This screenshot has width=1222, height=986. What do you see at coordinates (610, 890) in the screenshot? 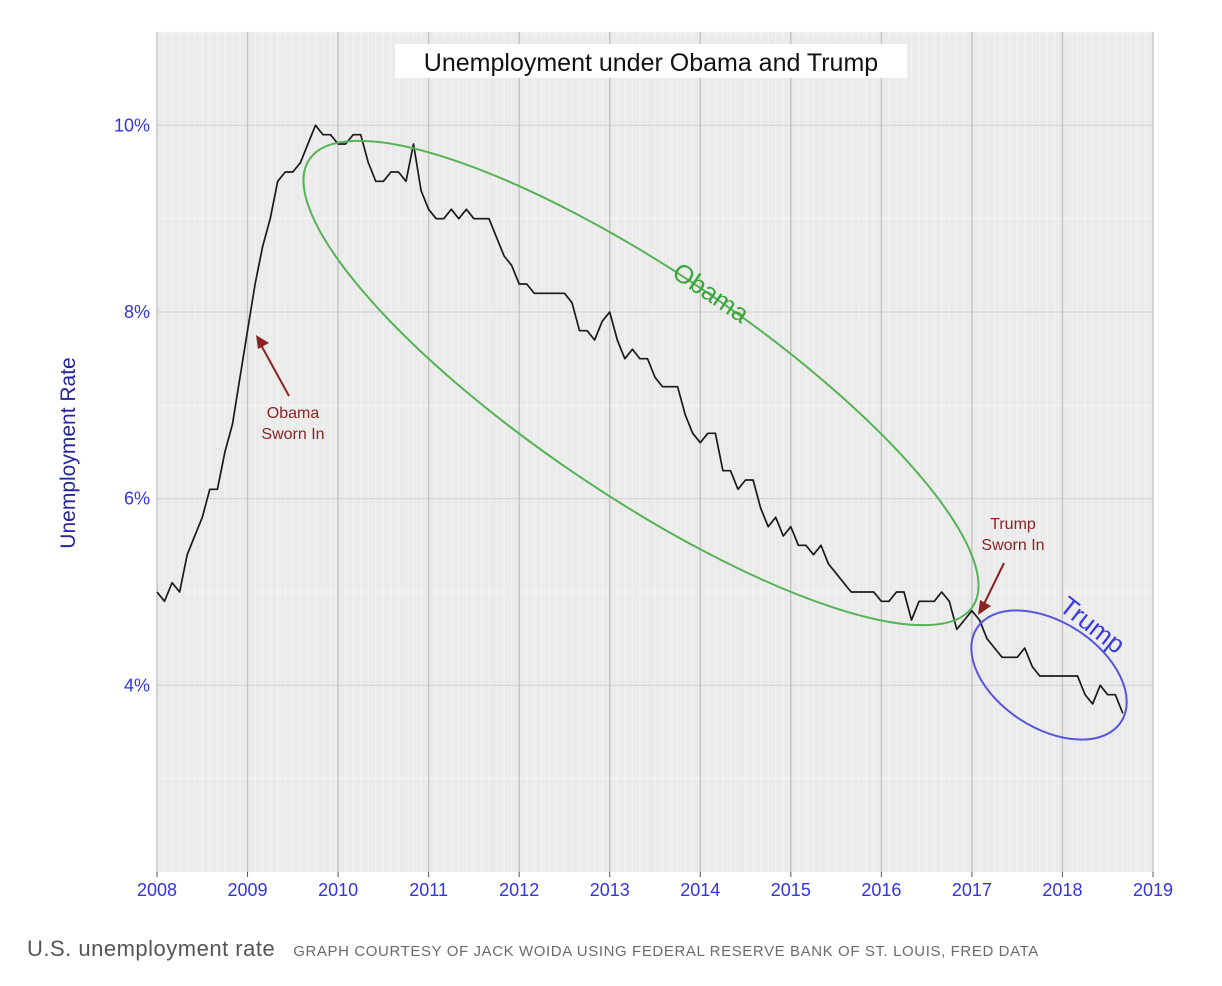
I see `x-tick-label: 2013` at bounding box center [610, 890].